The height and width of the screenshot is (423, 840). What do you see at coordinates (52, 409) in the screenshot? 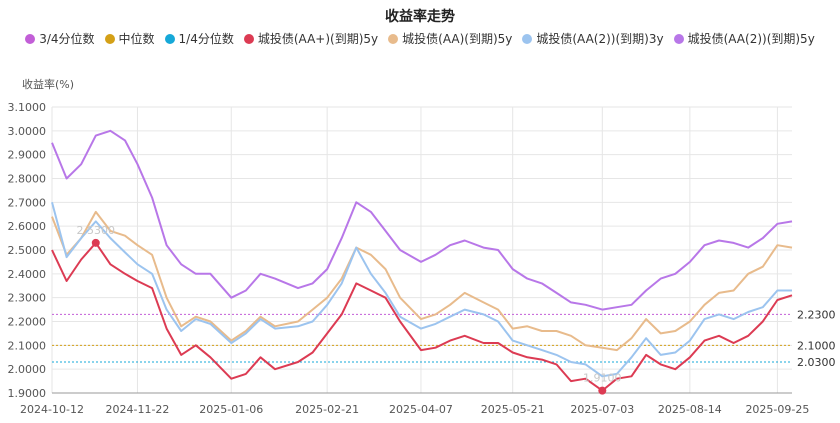
I see `x-tick-label: 2024-10-12` at bounding box center [52, 409].